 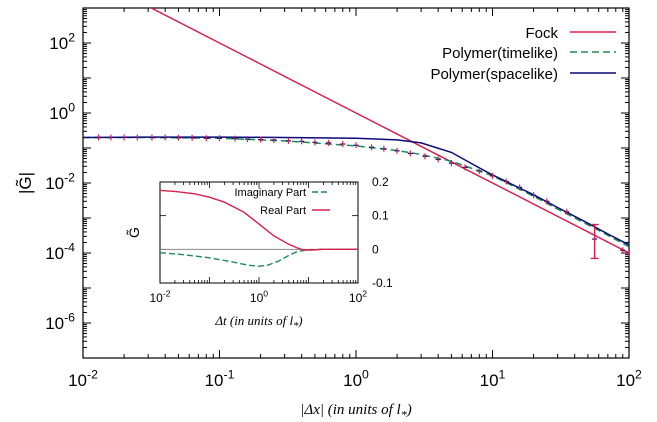 What do you see at coordinates (220, 378) in the screenshot?
I see `x-tick-label: 10⁻¹` at bounding box center [220, 378].